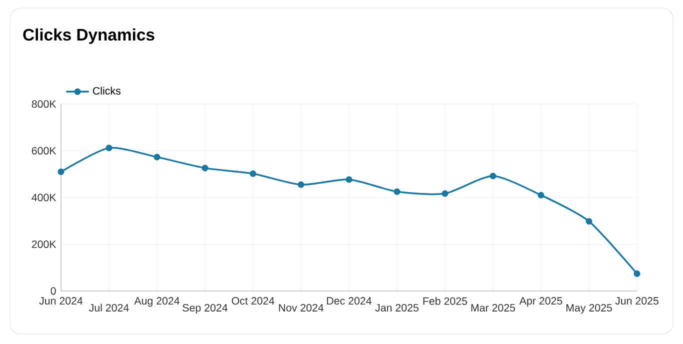 Image resolution: width=683 pixels, height=344 pixels. What do you see at coordinates (636, 301) in the screenshot?
I see `x-tick-label: Jun 2025` at bounding box center [636, 301].